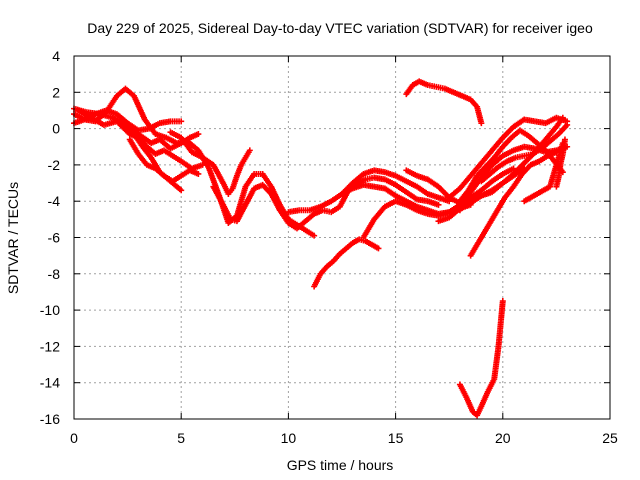 The height and width of the screenshot is (480, 640). Describe the element at coordinates (13, 238) in the screenshot. I see `y-axis-label: SDTVAR / TECUs` at that location.